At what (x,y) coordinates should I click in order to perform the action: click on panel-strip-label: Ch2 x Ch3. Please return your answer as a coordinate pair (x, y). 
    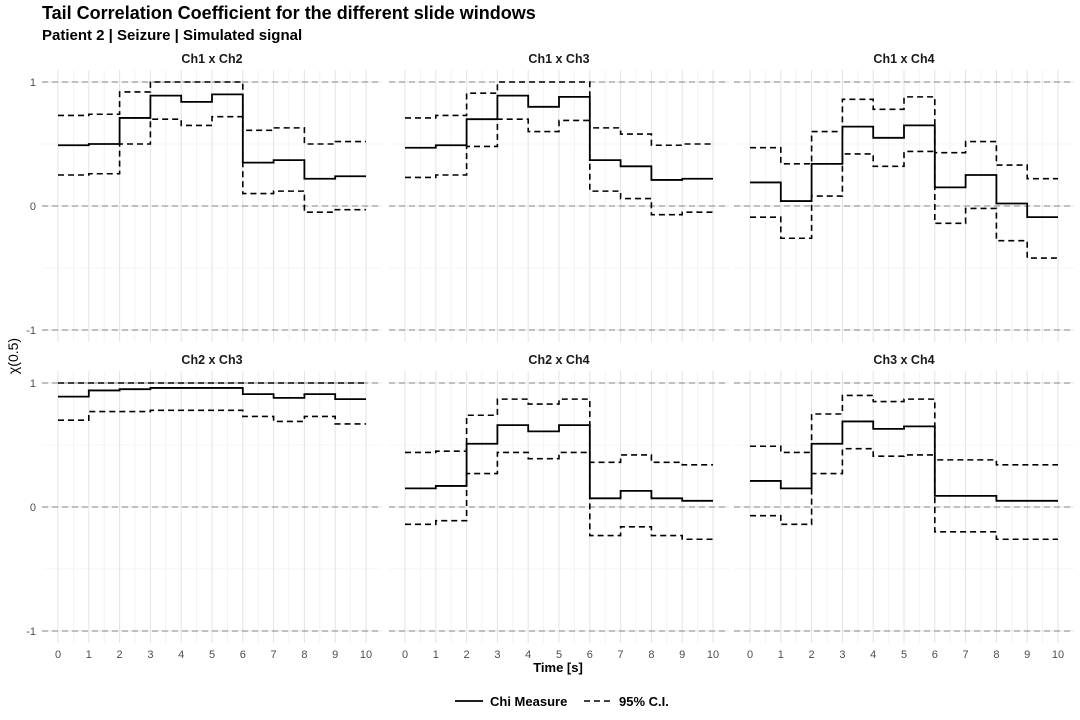
    Looking at the image, I should click on (211, 360).